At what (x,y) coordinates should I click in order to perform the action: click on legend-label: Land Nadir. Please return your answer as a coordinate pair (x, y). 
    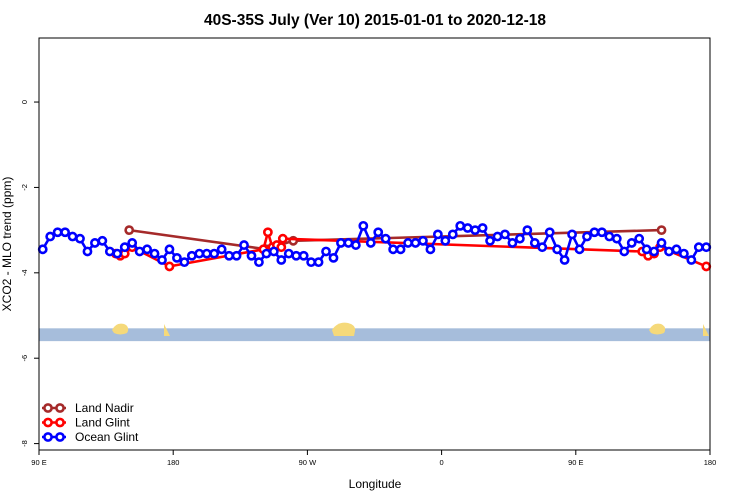
    Looking at the image, I should click on (104, 408).